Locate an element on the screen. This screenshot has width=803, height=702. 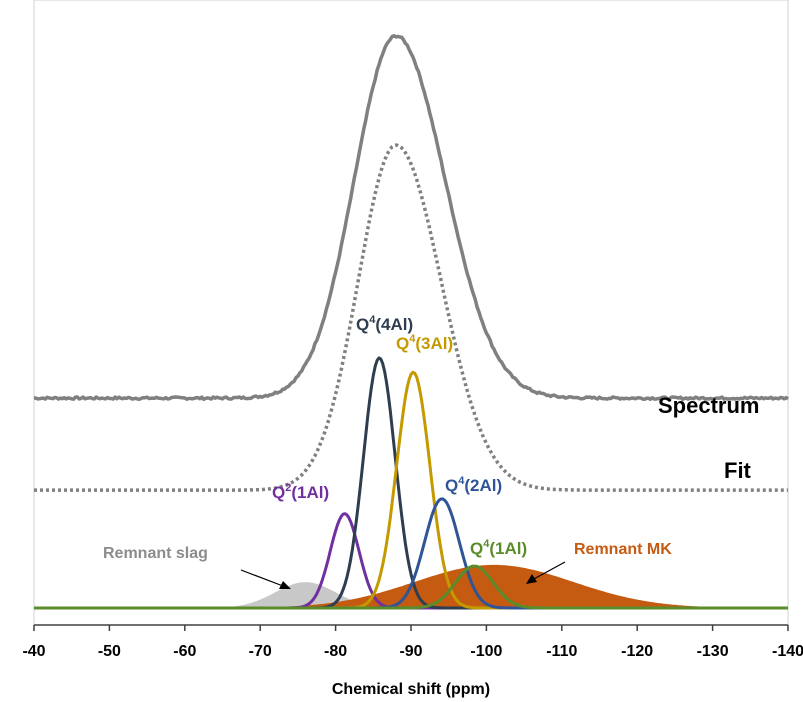
series-label-spectrum: Spectrum is located at coordinates (708, 405).